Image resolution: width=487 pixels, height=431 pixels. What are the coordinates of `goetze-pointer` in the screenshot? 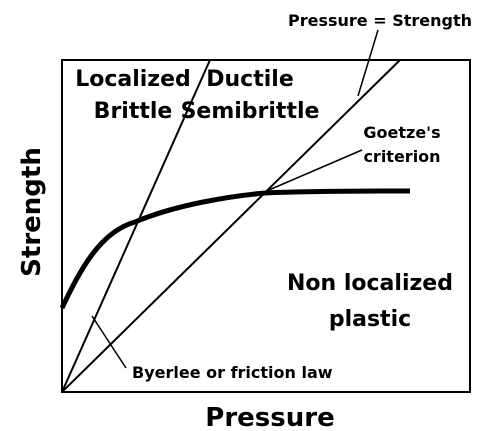 It's located at (308, 173).